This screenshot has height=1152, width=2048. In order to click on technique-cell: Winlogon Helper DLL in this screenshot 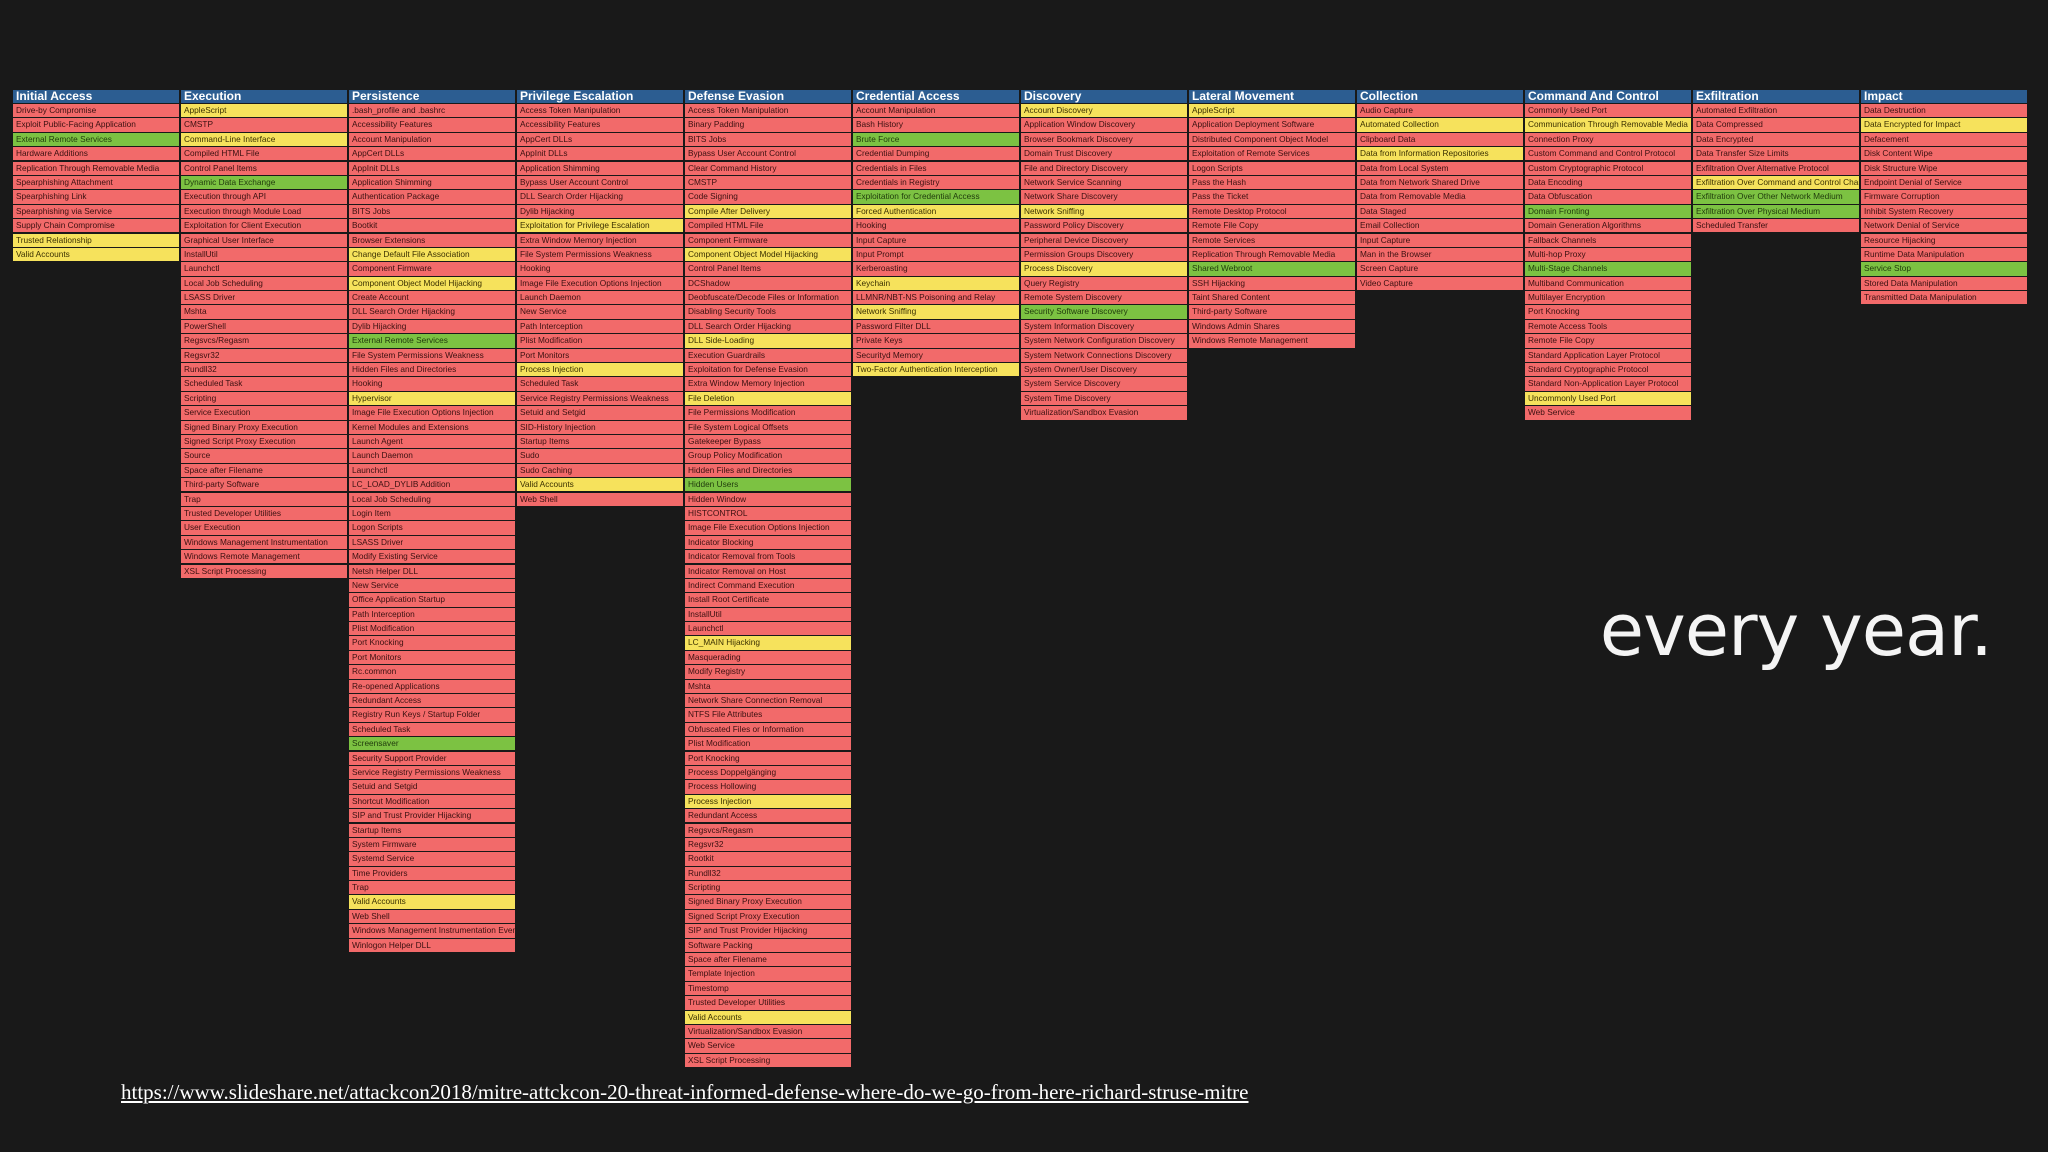, I will do `click(432, 945)`.